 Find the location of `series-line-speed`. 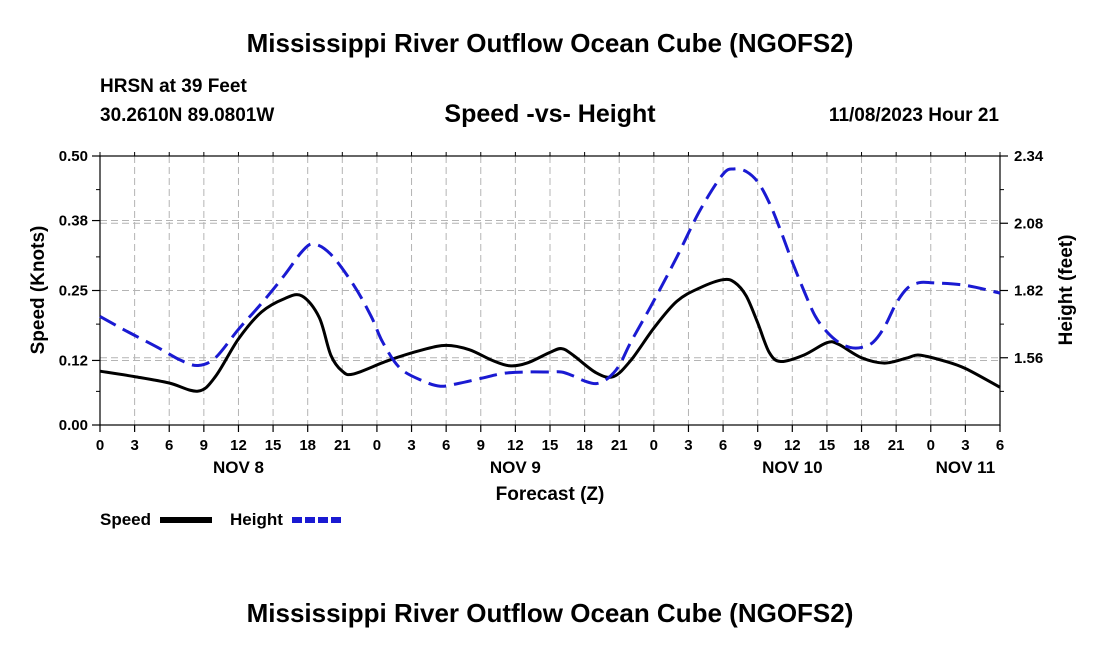

series-line-speed is located at coordinates (550, 335).